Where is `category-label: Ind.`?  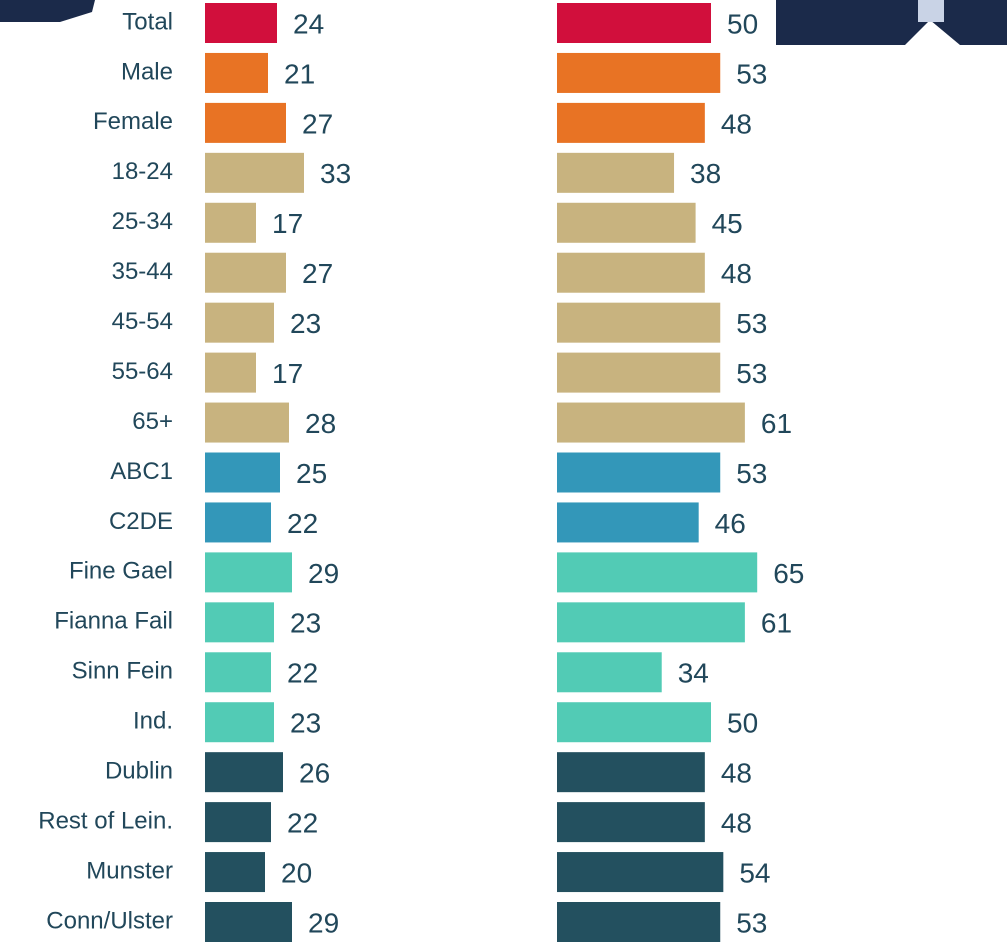 category-label: Ind. is located at coordinates (153, 721).